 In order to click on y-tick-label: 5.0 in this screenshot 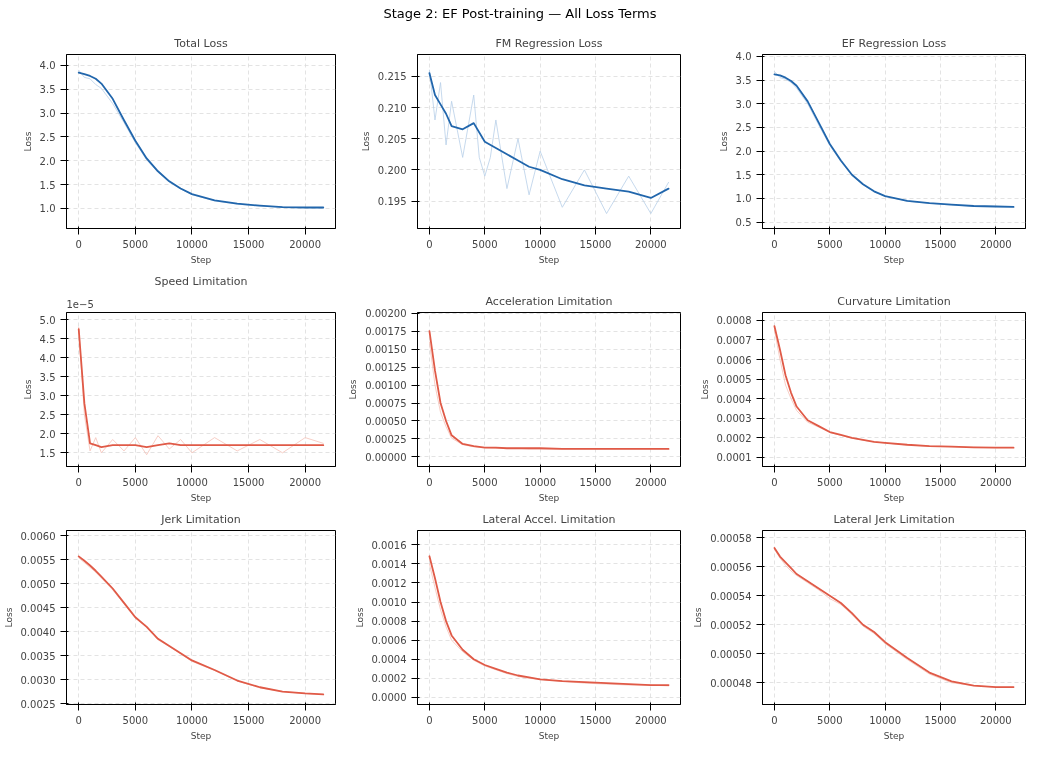, I will do `click(47, 320)`.